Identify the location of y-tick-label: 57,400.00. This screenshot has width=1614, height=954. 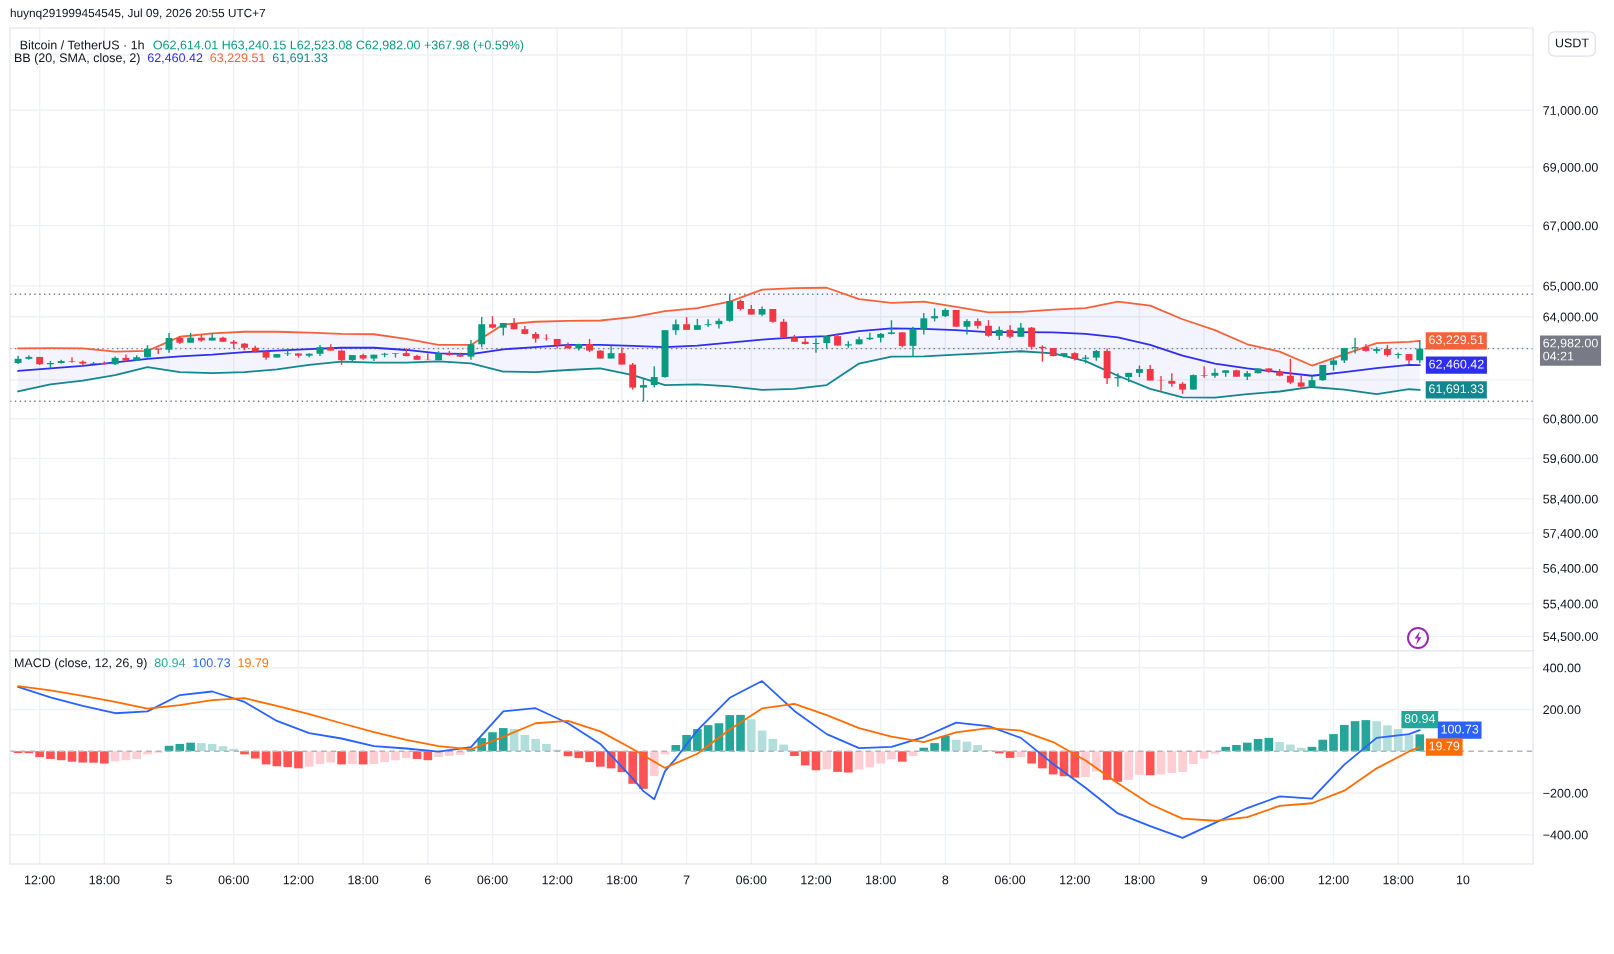
(1570, 534).